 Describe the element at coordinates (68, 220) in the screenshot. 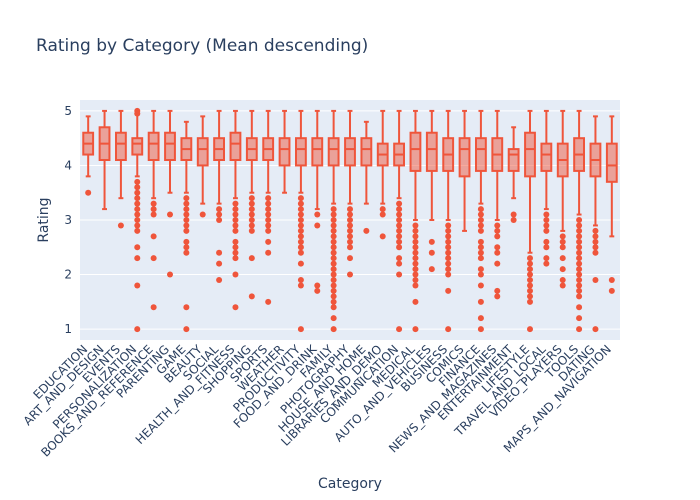

I see `y-tick-label: 3` at that location.